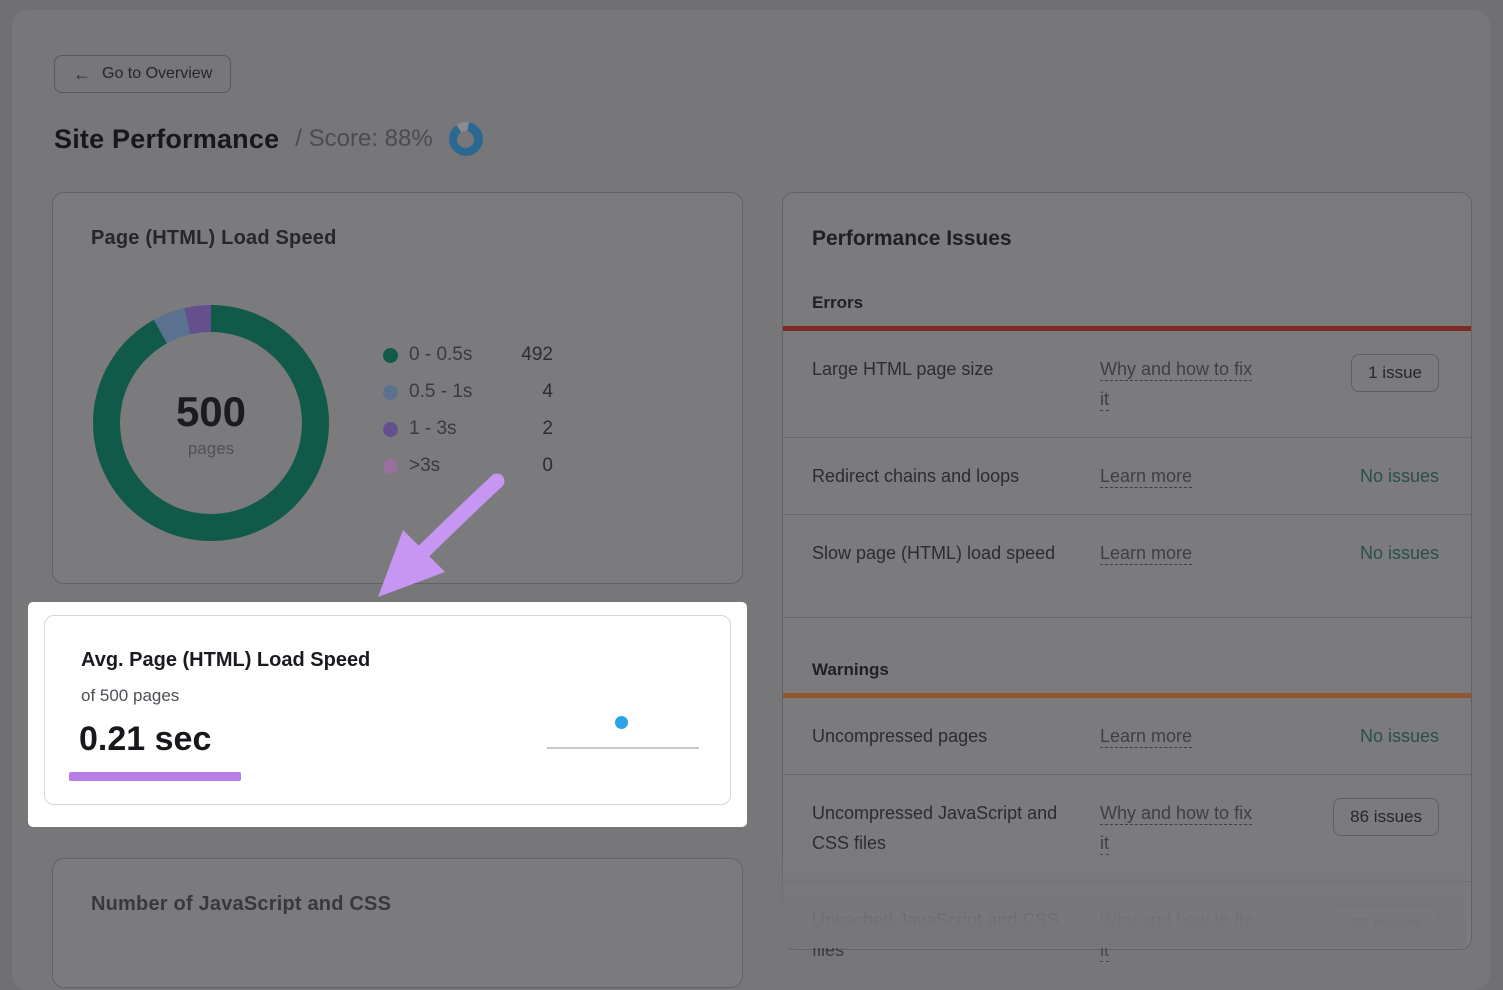  I want to click on score-donut-icon, so click(465, 139).